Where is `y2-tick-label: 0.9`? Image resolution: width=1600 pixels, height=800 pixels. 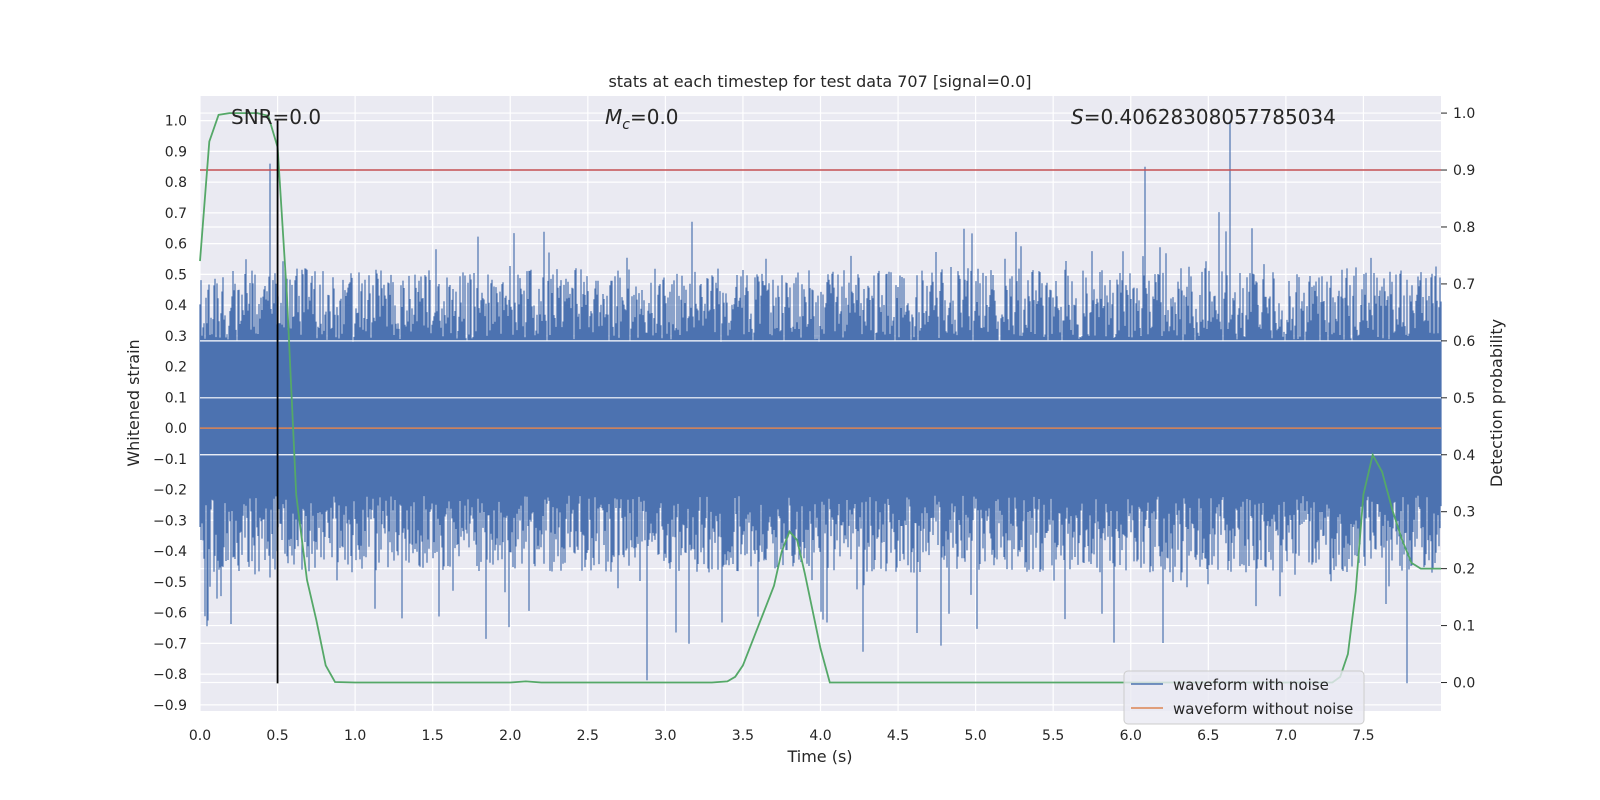 y2-tick-label: 0.9 is located at coordinates (1464, 171).